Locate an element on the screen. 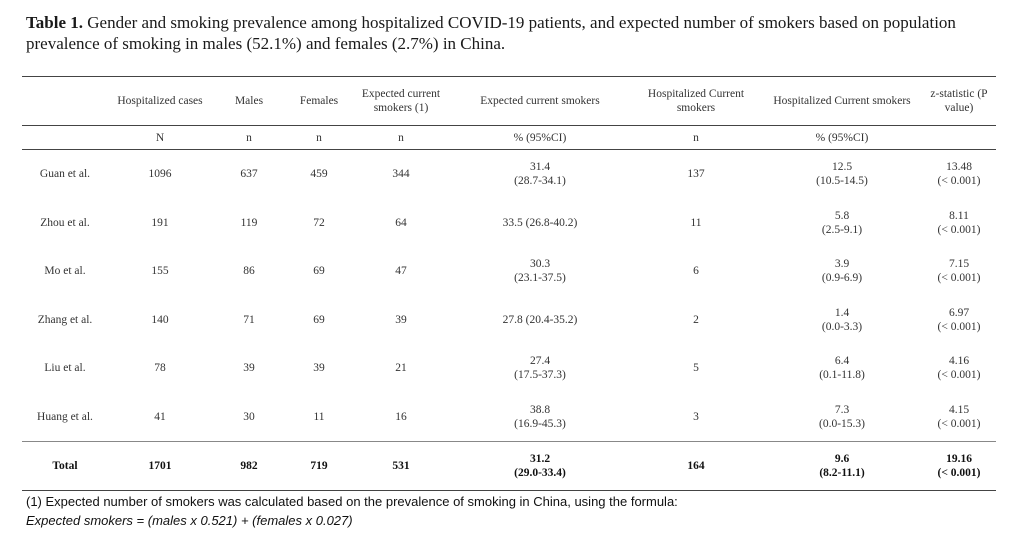 This screenshot has width=1024, height=560. header-expected-smokers-pct: Expected current smokers is located at coordinates (540, 101).